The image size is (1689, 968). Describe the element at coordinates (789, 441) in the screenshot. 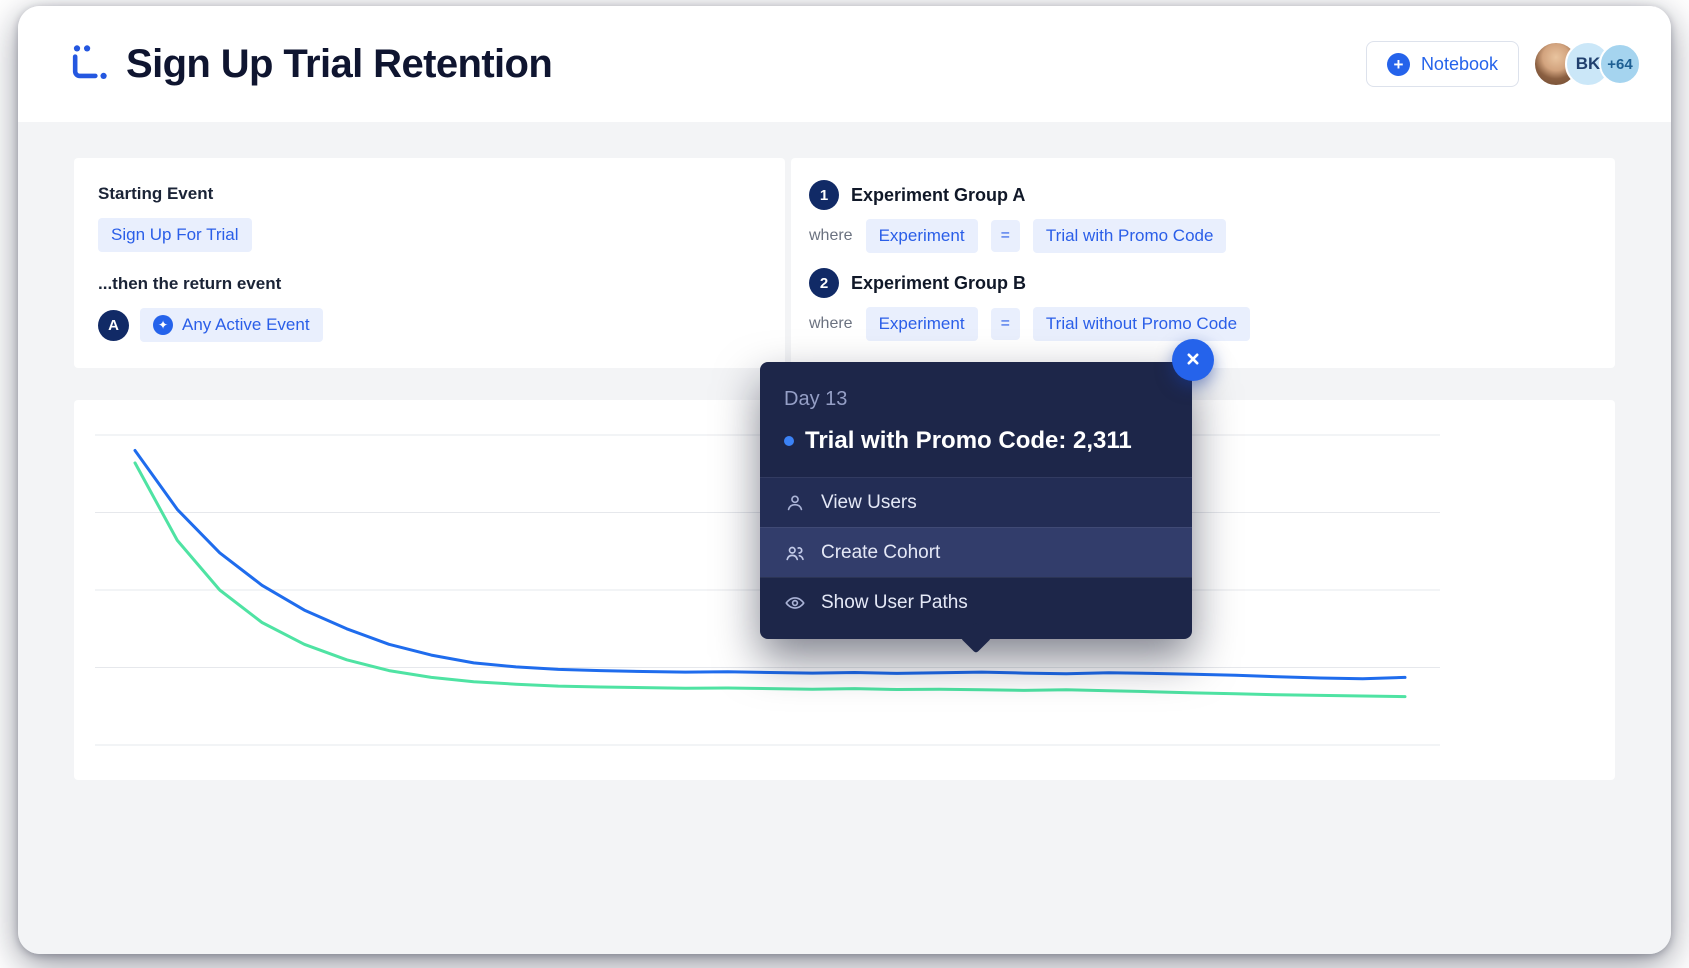

I see `series-dot-icon` at that location.